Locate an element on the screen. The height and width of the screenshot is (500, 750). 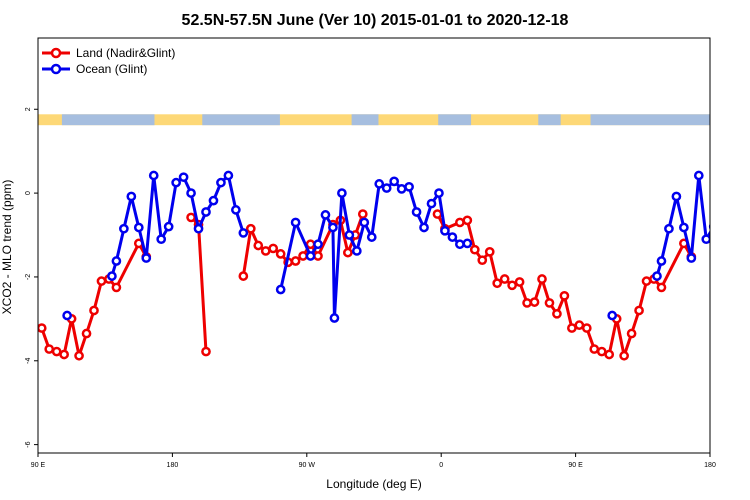
x-tick-label: 90 W is located at coordinates (307, 465).